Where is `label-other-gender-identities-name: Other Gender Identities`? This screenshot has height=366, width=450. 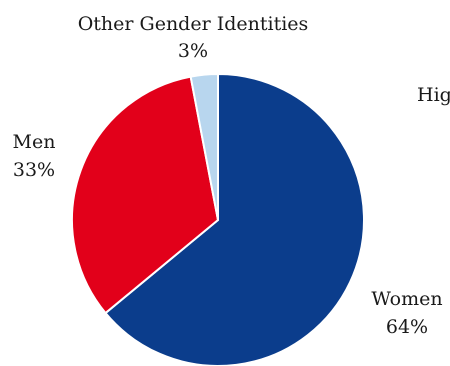 label-other-gender-identities-name: Other Gender Identities is located at coordinates (193, 24).